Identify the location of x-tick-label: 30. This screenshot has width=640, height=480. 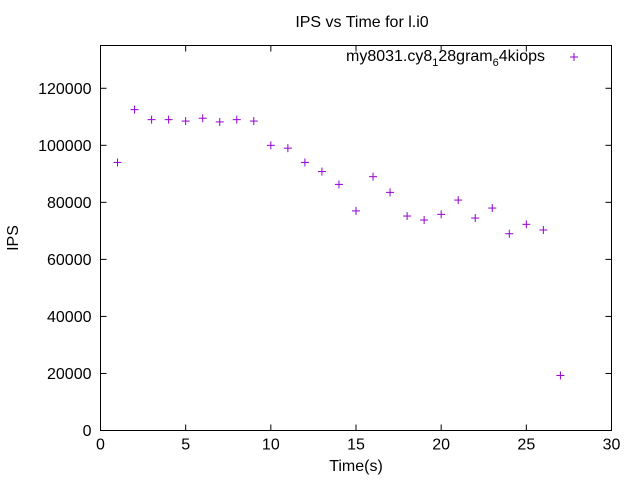
(612, 445).